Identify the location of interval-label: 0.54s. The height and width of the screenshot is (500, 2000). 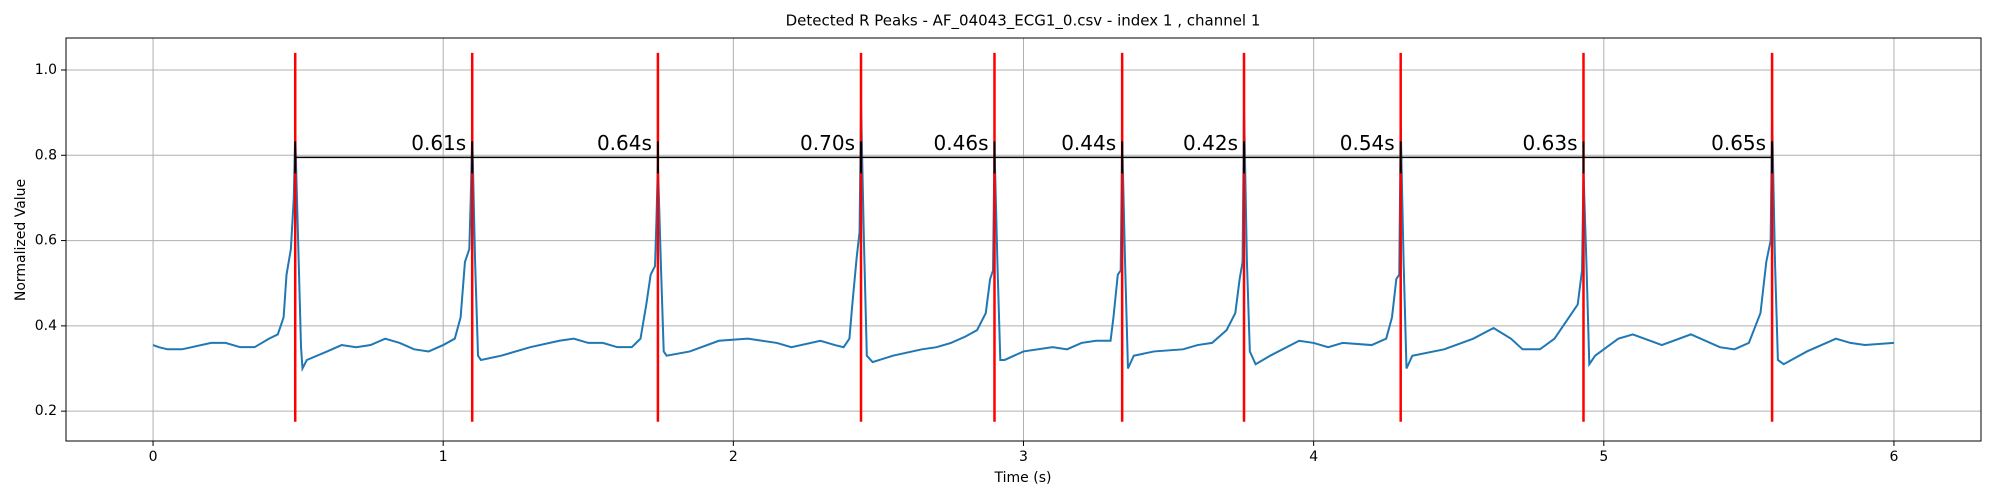
(1367, 143).